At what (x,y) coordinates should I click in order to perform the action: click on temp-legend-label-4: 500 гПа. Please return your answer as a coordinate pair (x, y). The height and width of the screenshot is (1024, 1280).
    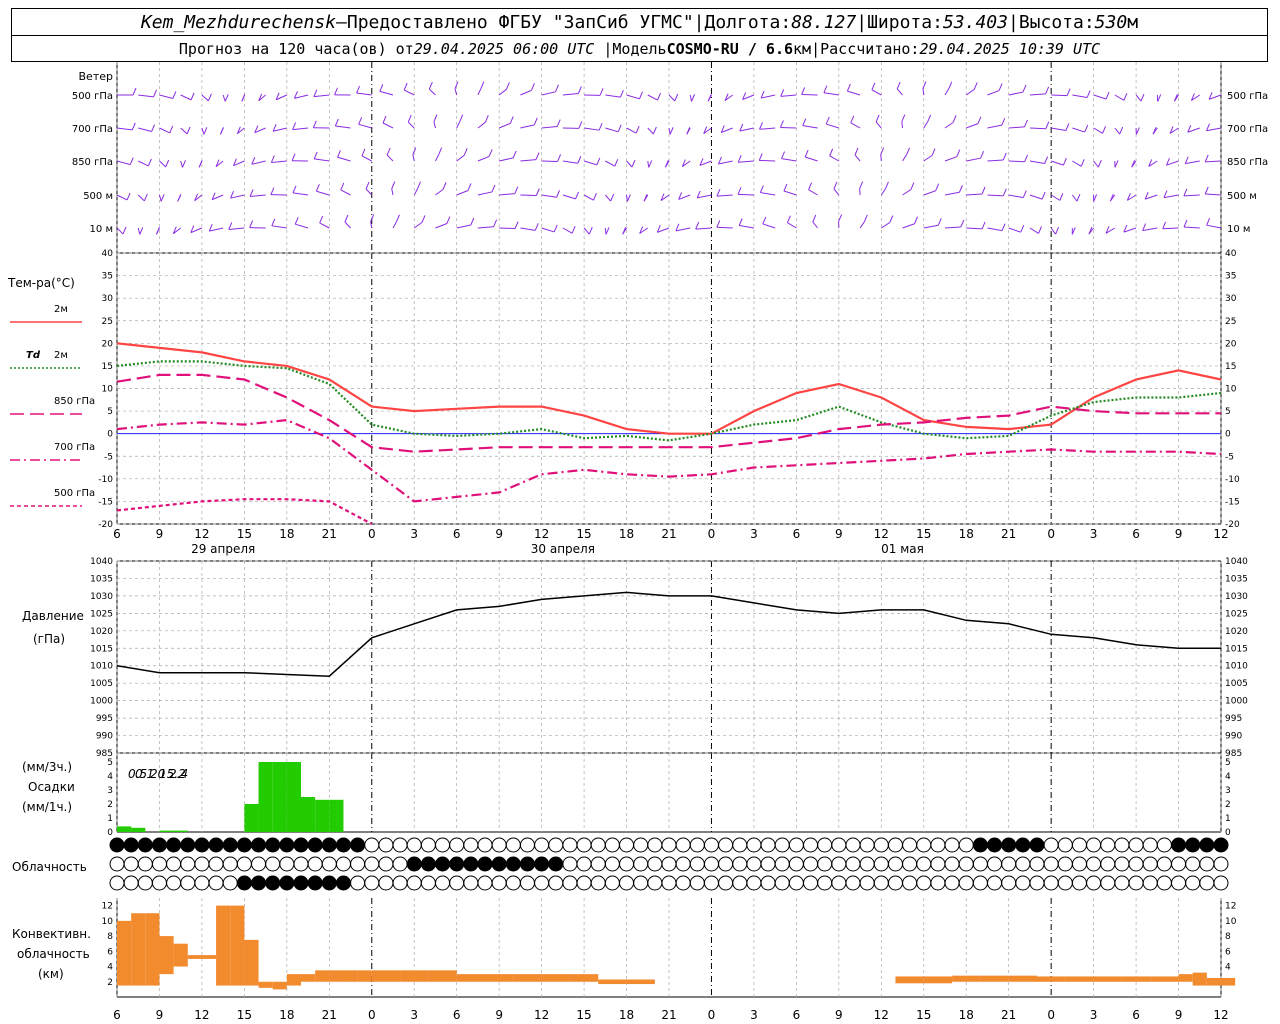
    Looking at the image, I should click on (74, 493).